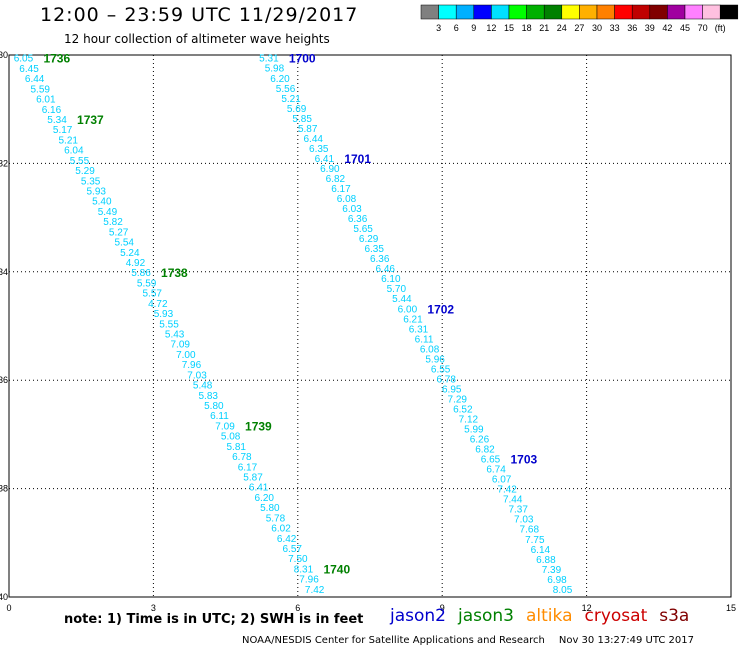 The width and height of the screenshot is (740, 650). I want to click on swh-point-label: 6.29, so click(369, 239).